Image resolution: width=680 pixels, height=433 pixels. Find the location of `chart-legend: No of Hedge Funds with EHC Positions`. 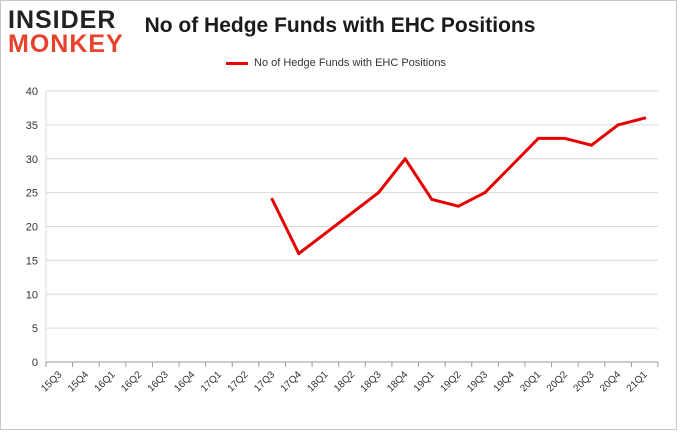

chart-legend: No of Hedge Funds with EHC Positions is located at coordinates (336, 63).